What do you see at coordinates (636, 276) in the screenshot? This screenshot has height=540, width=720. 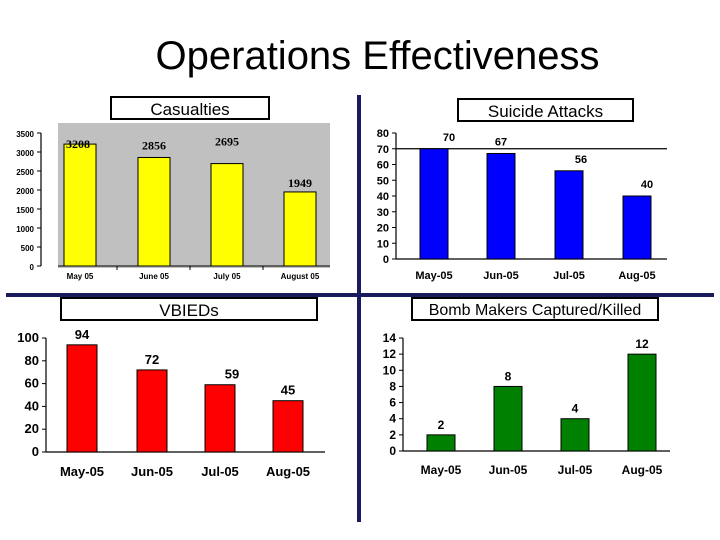 I see `suicide-category-label: Aug-05` at bounding box center [636, 276].